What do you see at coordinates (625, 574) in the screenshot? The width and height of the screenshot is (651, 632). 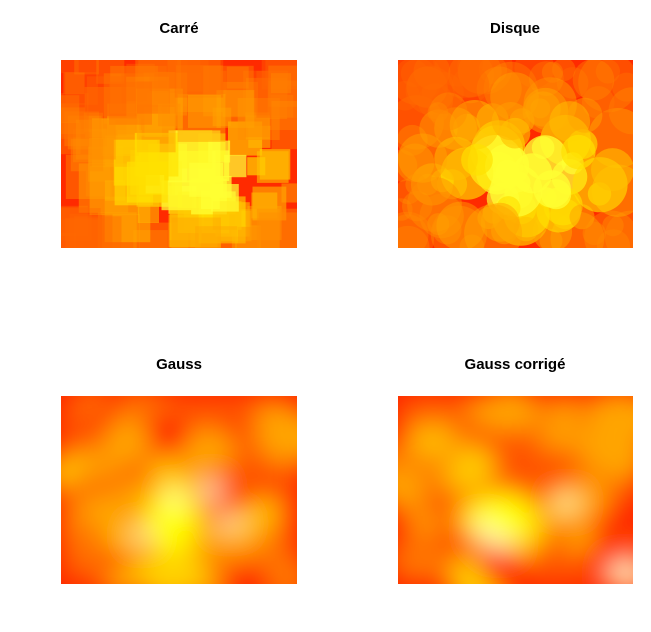 I see `gauss-corner-core` at bounding box center [625, 574].